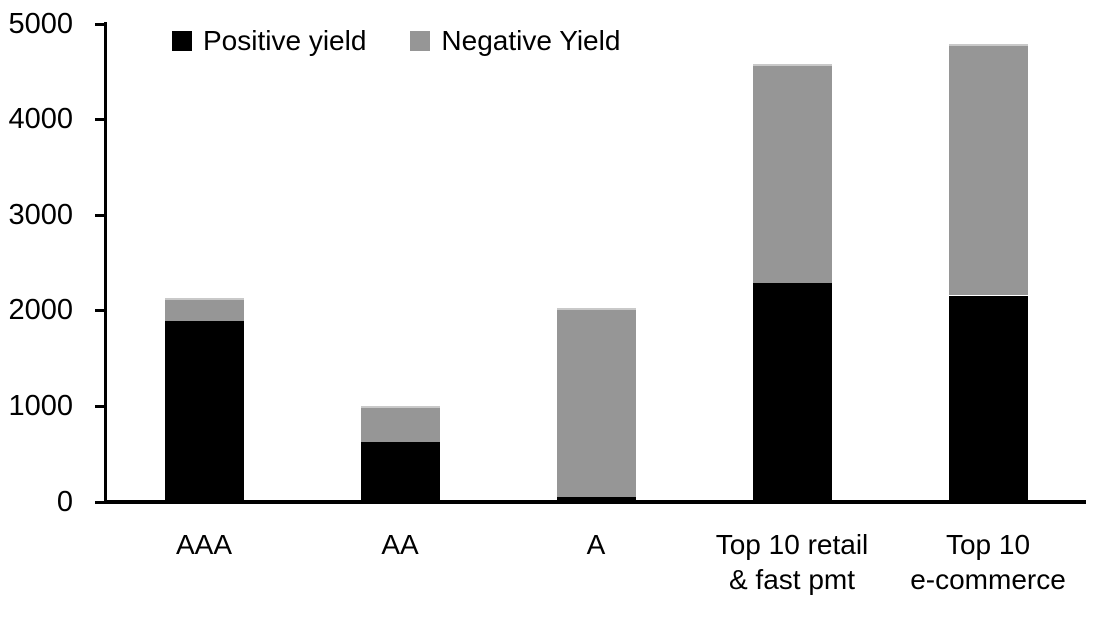 The image size is (1102, 618). What do you see at coordinates (40, 23) in the screenshot?
I see `y-axis-tick-label: 5000` at bounding box center [40, 23].